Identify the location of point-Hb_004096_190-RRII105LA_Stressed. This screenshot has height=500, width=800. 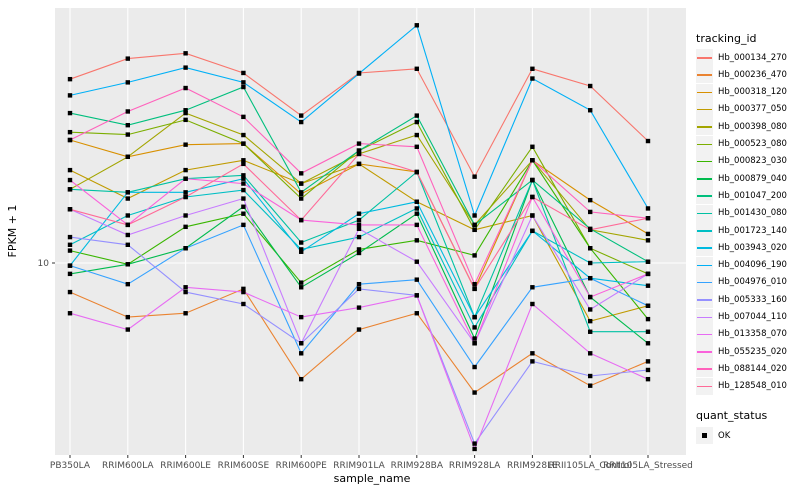
(648, 208).